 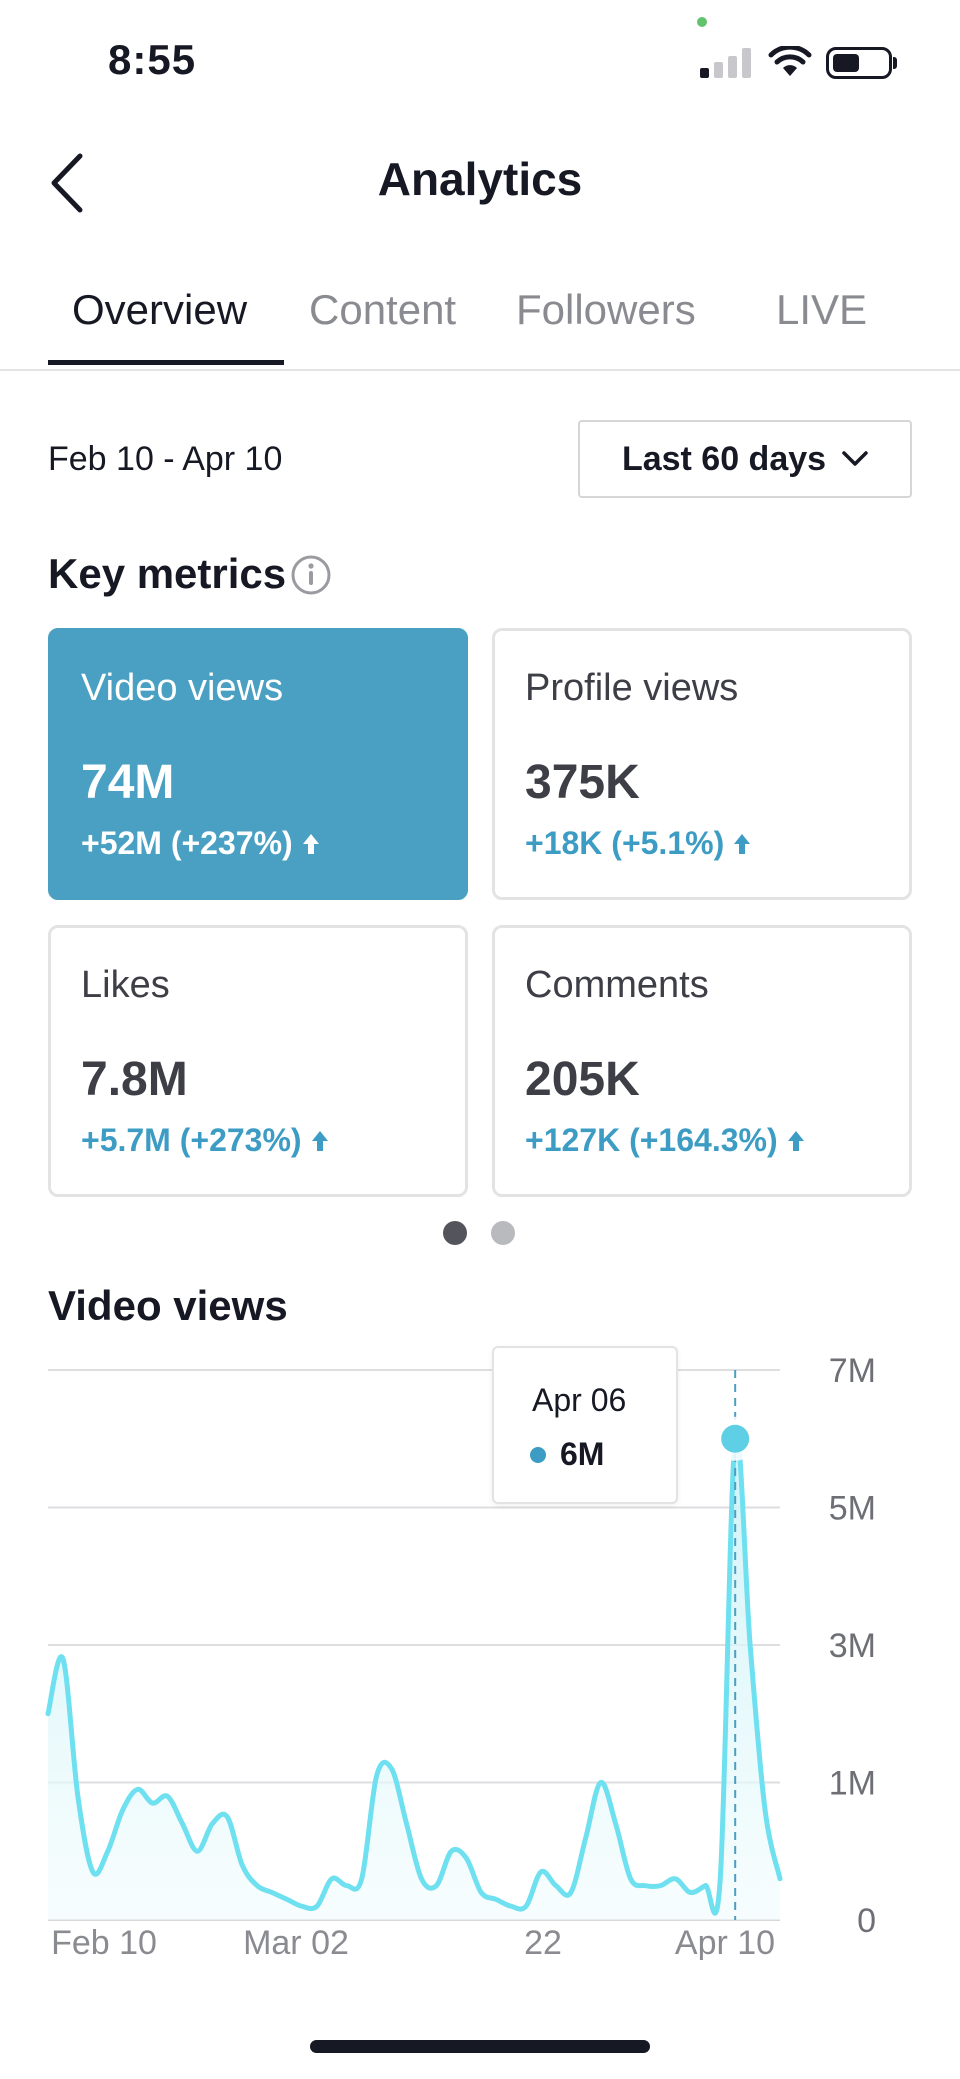 I want to click on chevron-down-icon, so click(x=855, y=458).